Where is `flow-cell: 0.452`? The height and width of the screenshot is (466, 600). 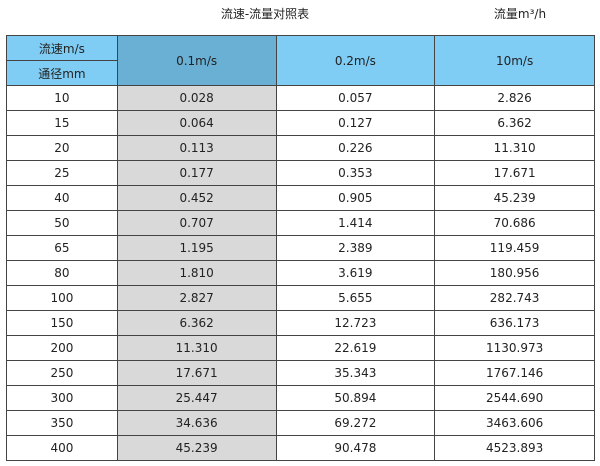 flow-cell: 0.452 is located at coordinates (196, 198).